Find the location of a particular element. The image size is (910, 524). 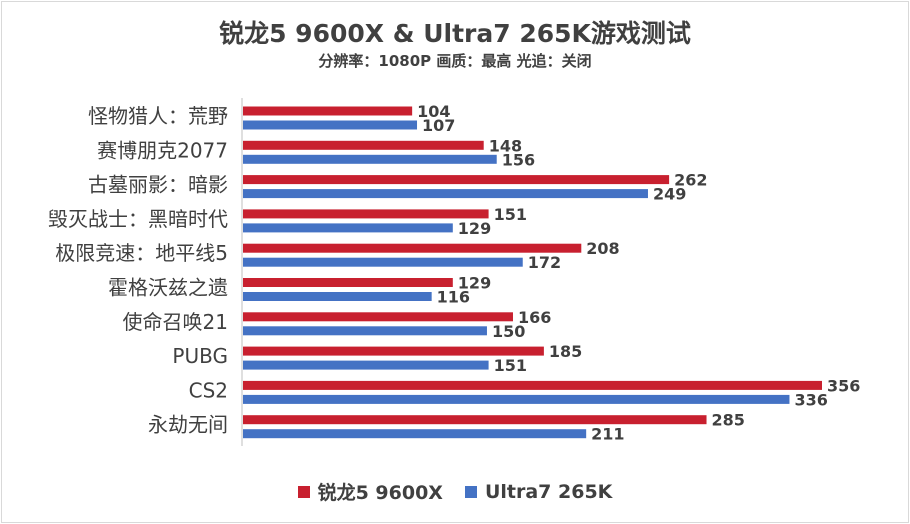

category-label: 极限竞速：地平线5 is located at coordinates (141, 253).